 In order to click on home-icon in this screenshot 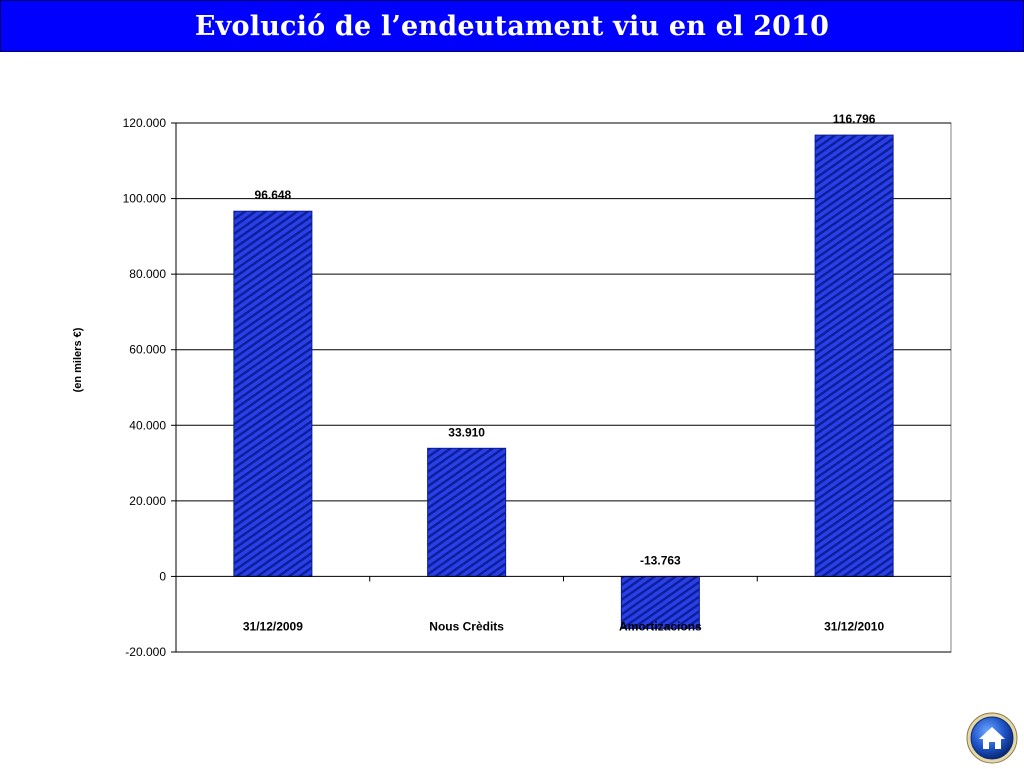, I will do `click(992, 738)`.